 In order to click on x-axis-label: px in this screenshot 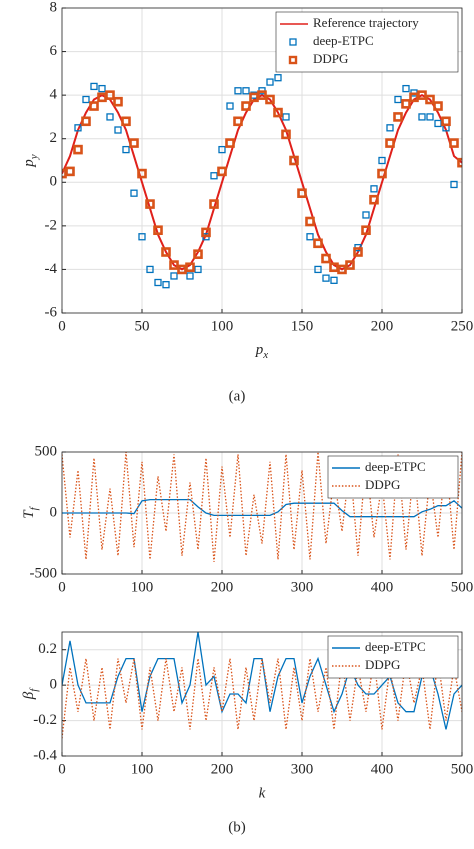, I will do `click(262, 351)`.